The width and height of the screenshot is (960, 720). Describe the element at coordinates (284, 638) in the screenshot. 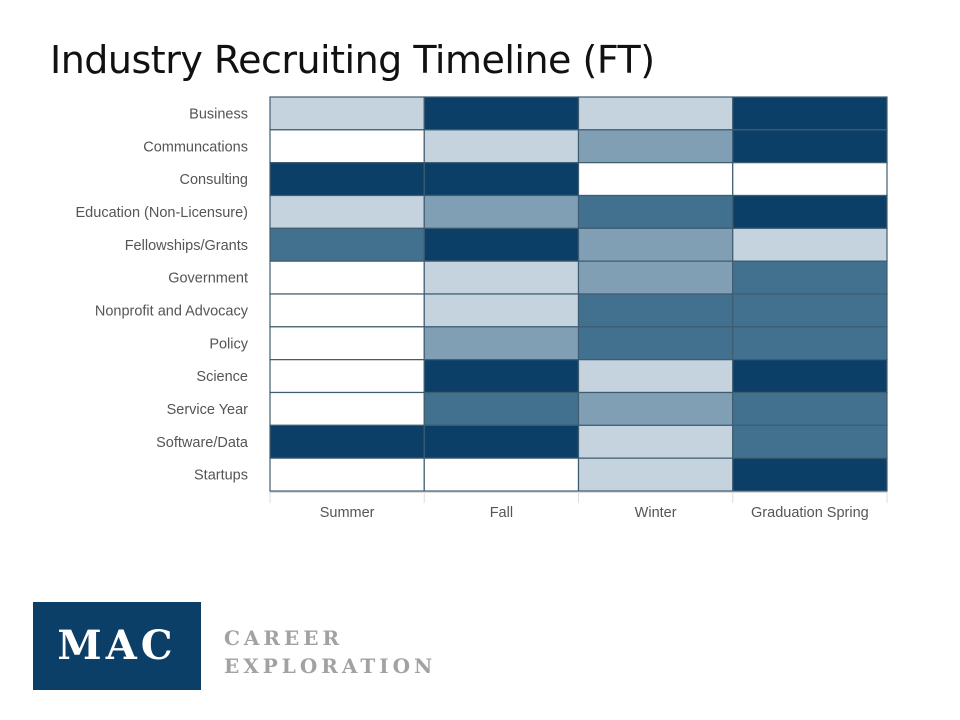

I see `logo-line-career: CAREER` at that location.